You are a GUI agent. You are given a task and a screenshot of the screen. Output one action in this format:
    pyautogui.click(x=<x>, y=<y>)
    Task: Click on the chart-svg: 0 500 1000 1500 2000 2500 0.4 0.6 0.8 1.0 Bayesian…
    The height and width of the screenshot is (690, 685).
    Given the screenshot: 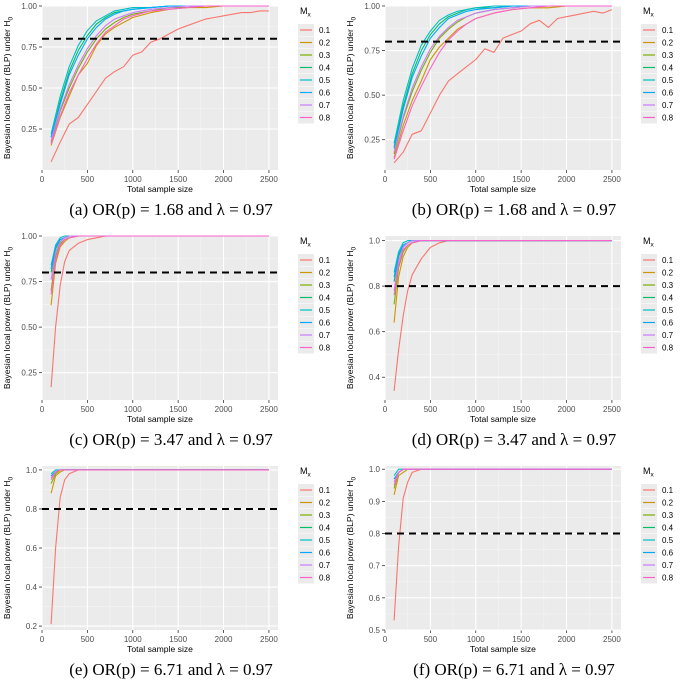 What is the action you would take?
    pyautogui.click(x=509, y=330)
    